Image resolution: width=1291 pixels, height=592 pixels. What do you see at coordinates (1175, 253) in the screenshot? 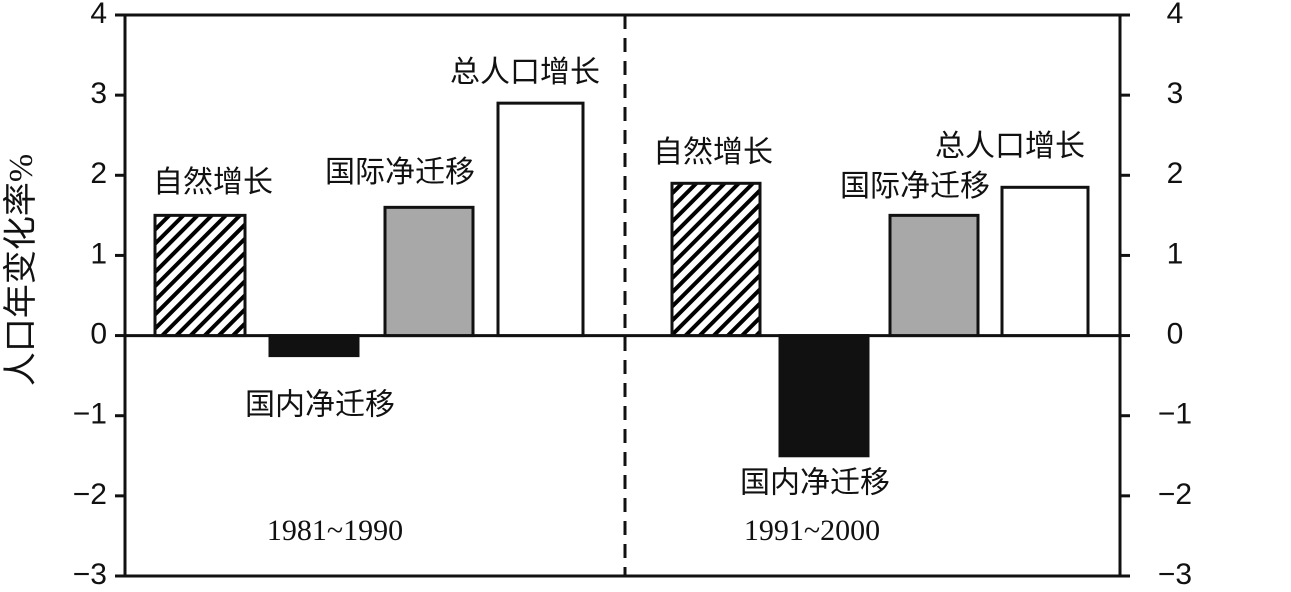
I see `y2-tick-label: 1` at bounding box center [1175, 253].